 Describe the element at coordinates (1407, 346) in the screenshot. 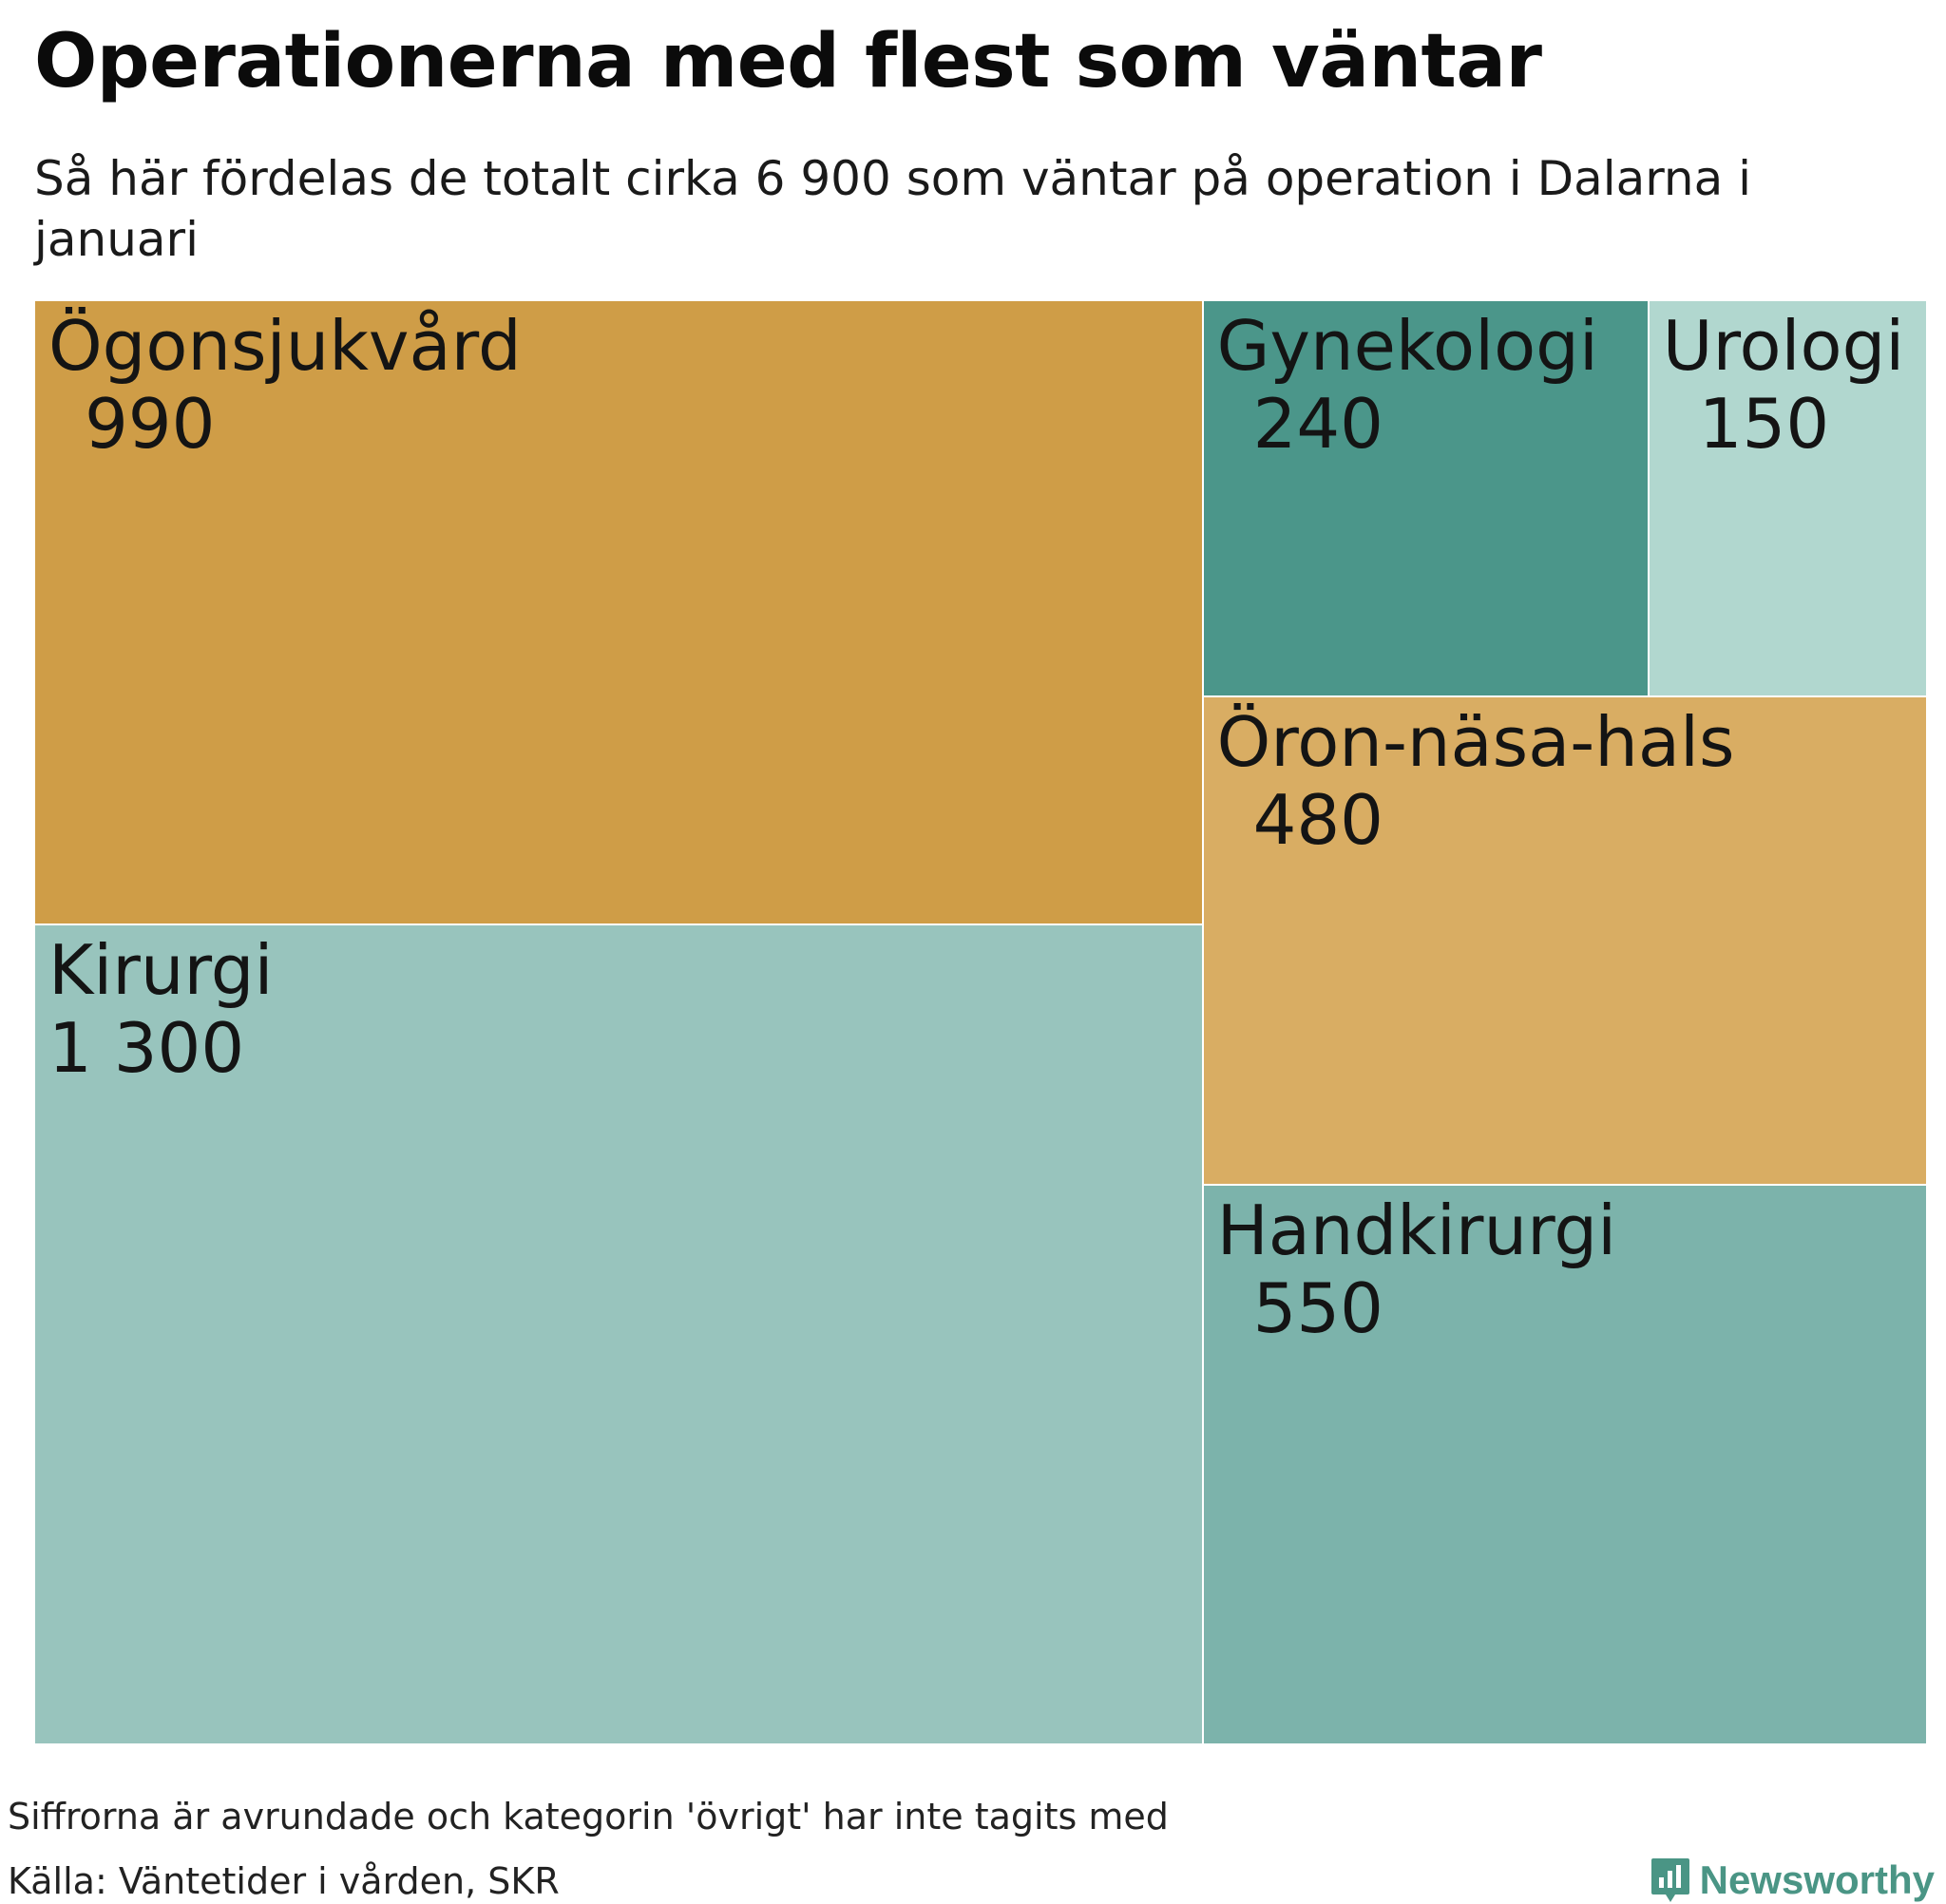

I see `cell-label-gynekologi: Gynekologi` at that location.